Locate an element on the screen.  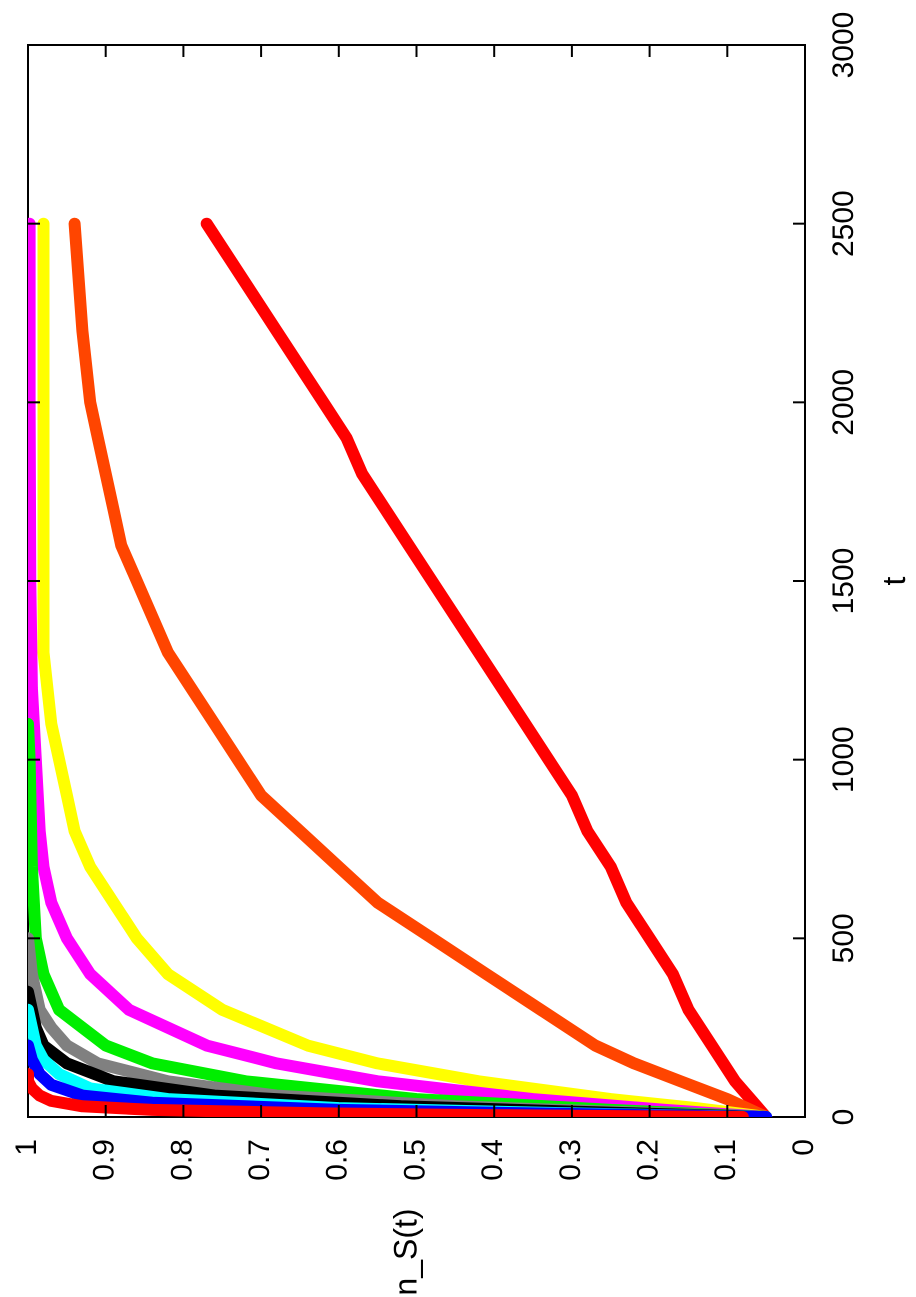
y-tick-label: 0.7 is located at coordinates (259, 1160).